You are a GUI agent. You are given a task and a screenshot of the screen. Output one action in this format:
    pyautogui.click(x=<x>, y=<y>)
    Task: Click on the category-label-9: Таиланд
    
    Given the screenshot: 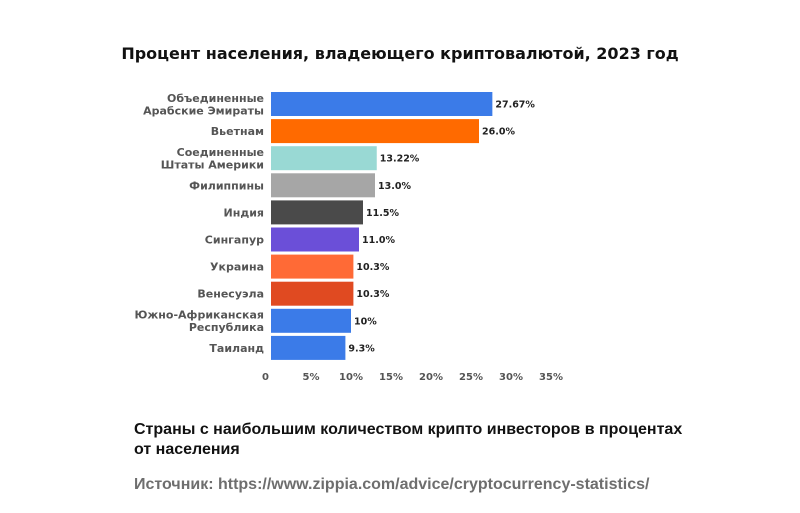 What is the action you would take?
    pyautogui.click(x=236, y=348)
    